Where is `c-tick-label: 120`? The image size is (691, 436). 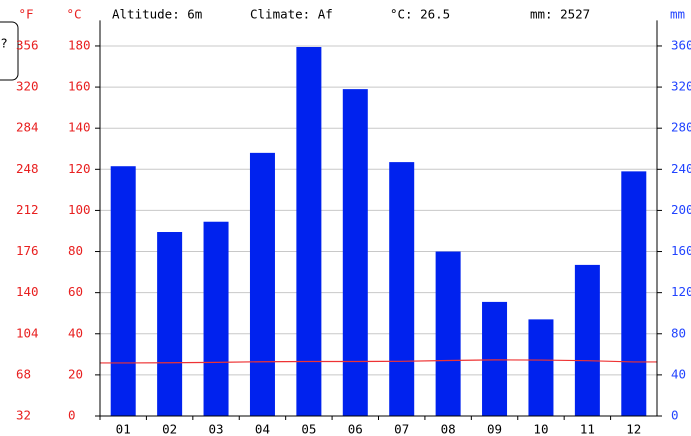 c-tick-label: 120 is located at coordinates (79, 168).